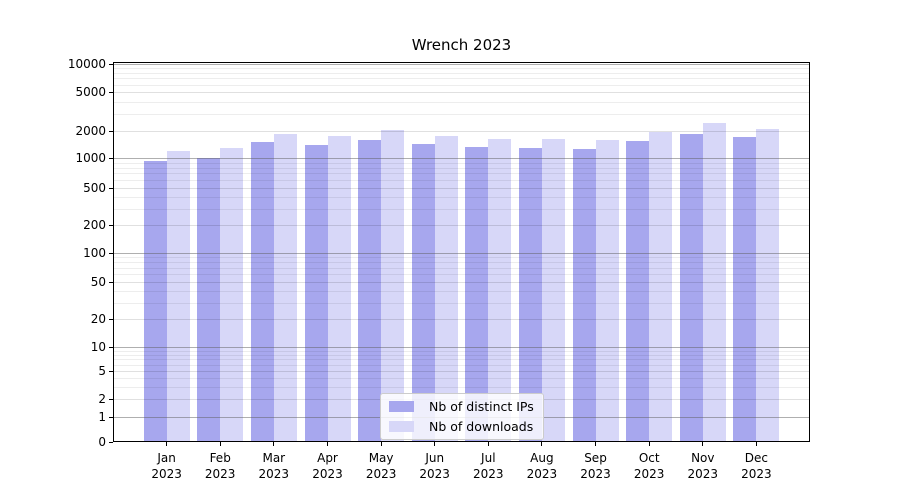  What do you see at coordinates (220, 444) in the screenshot?
I see `x-tick-mark-feb` at bounding box center [220, 444].